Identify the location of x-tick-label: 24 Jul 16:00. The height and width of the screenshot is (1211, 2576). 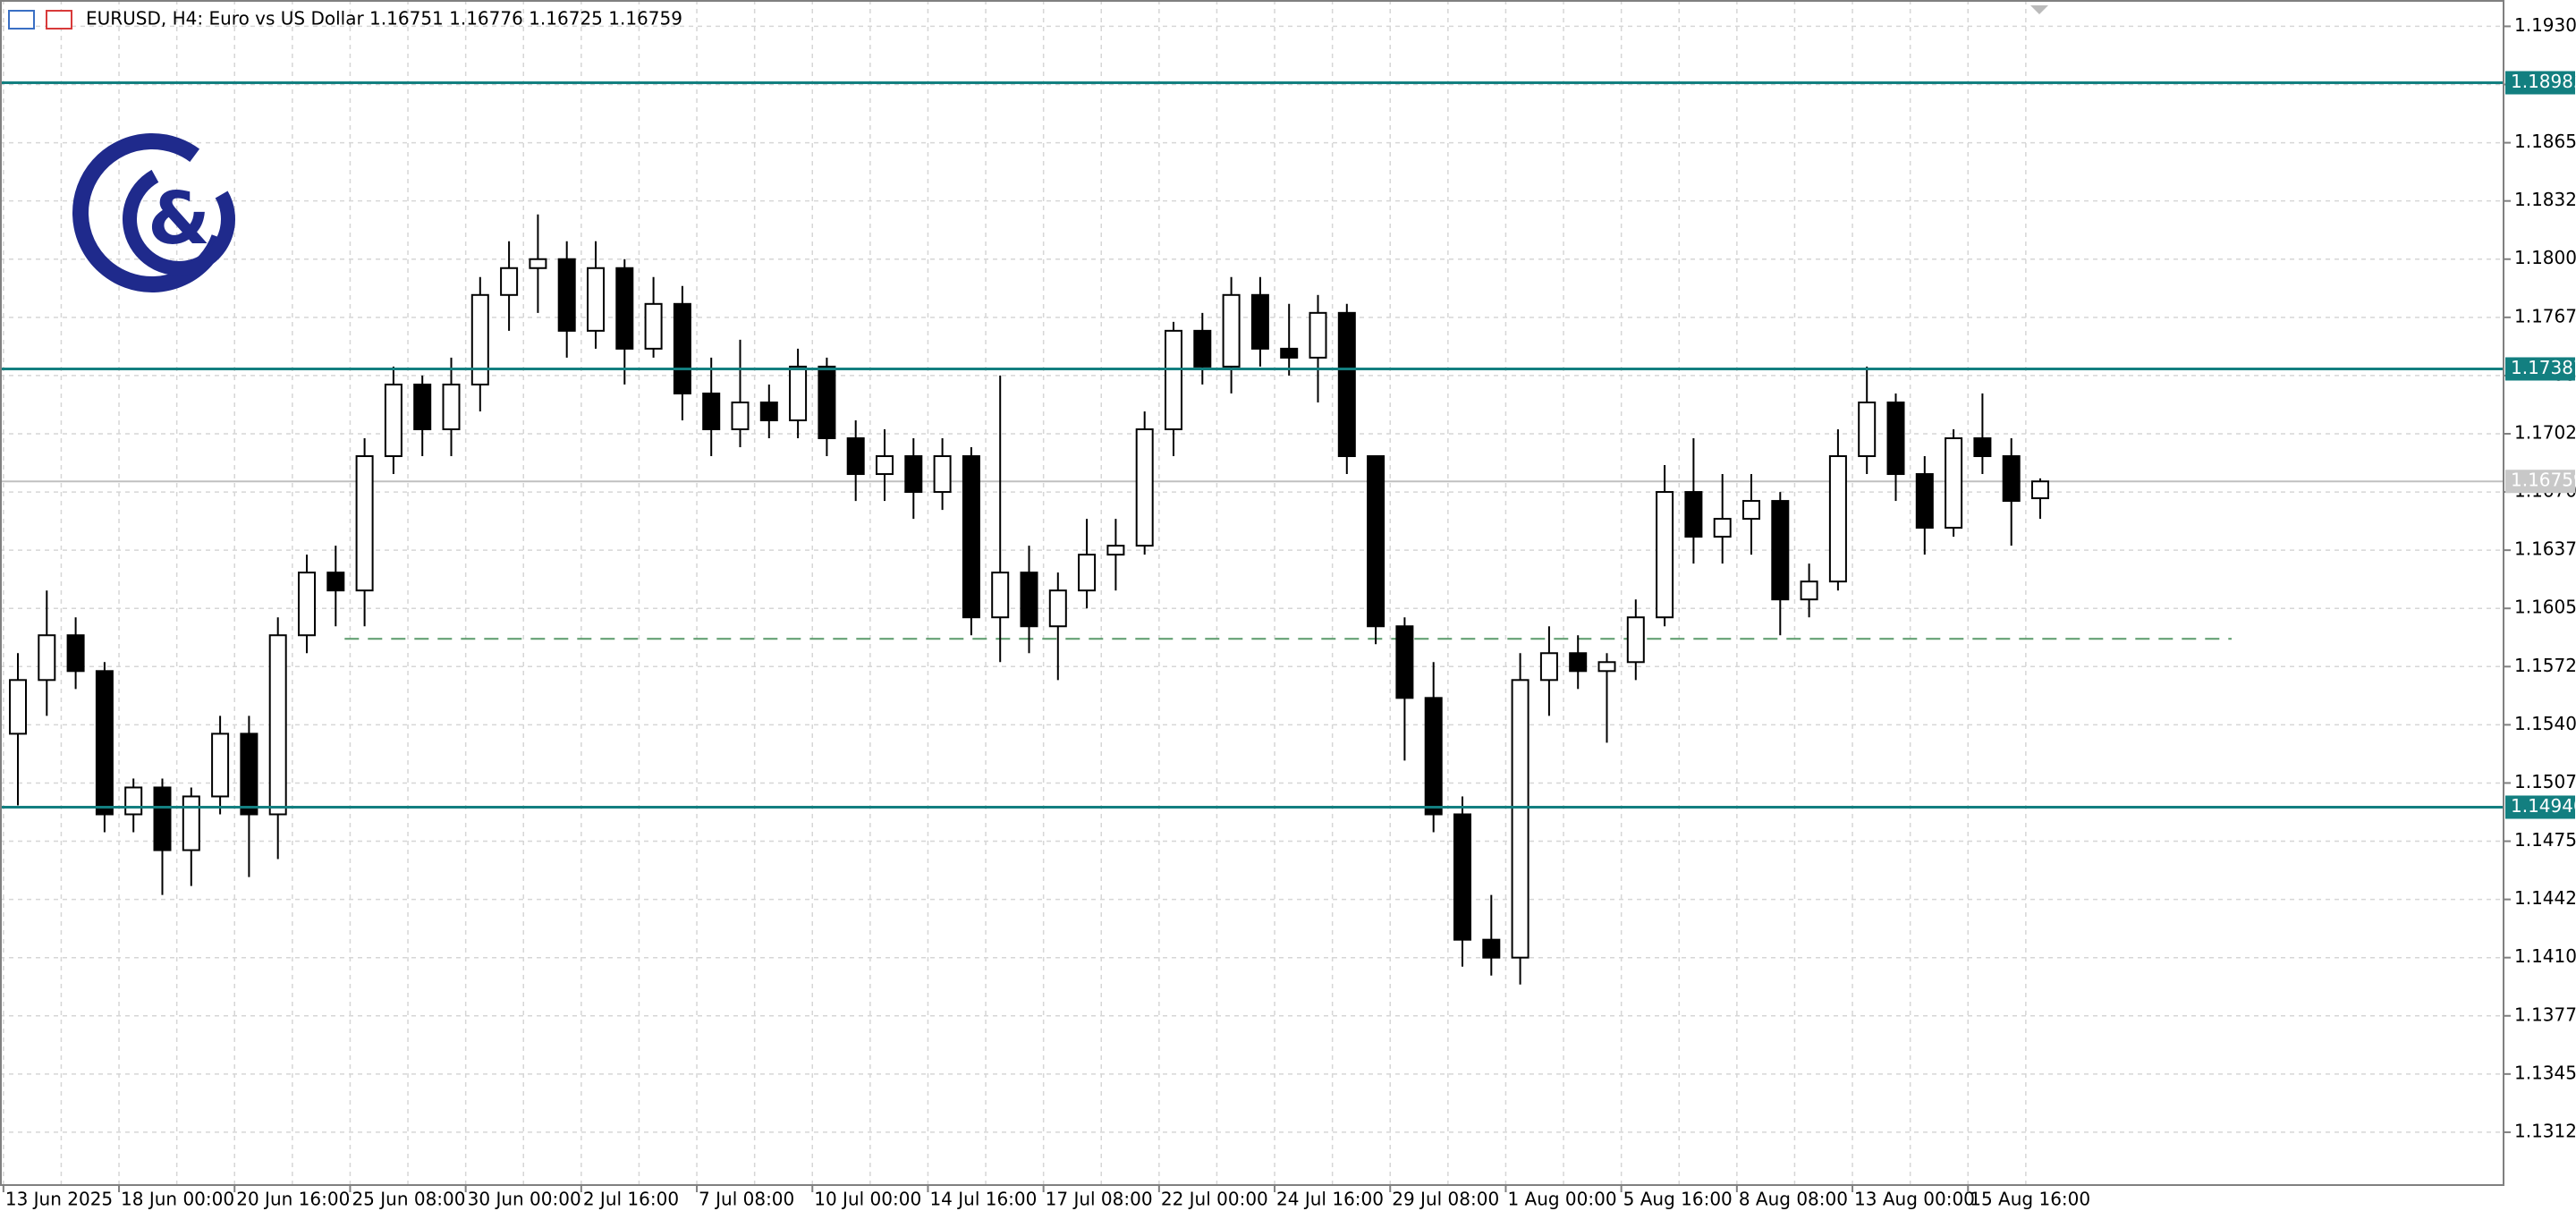
(1330, 1199).